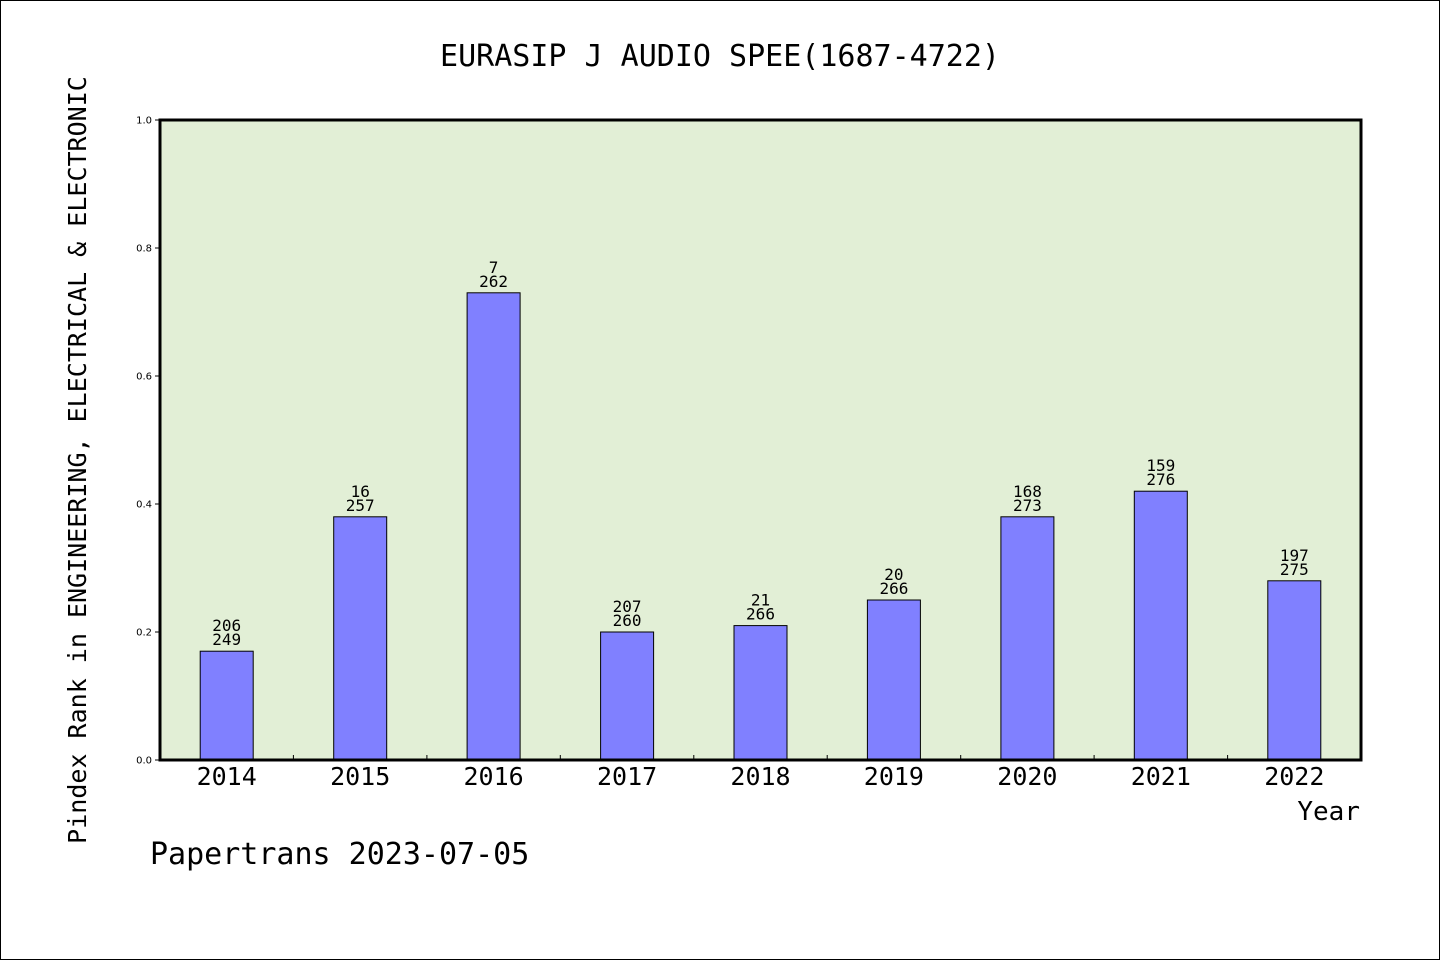 This screenshot has width=1440, height=960. Describe the element at coordinates (493, 281) in the screenshot. I see `total-label-2016: 262` at that location.